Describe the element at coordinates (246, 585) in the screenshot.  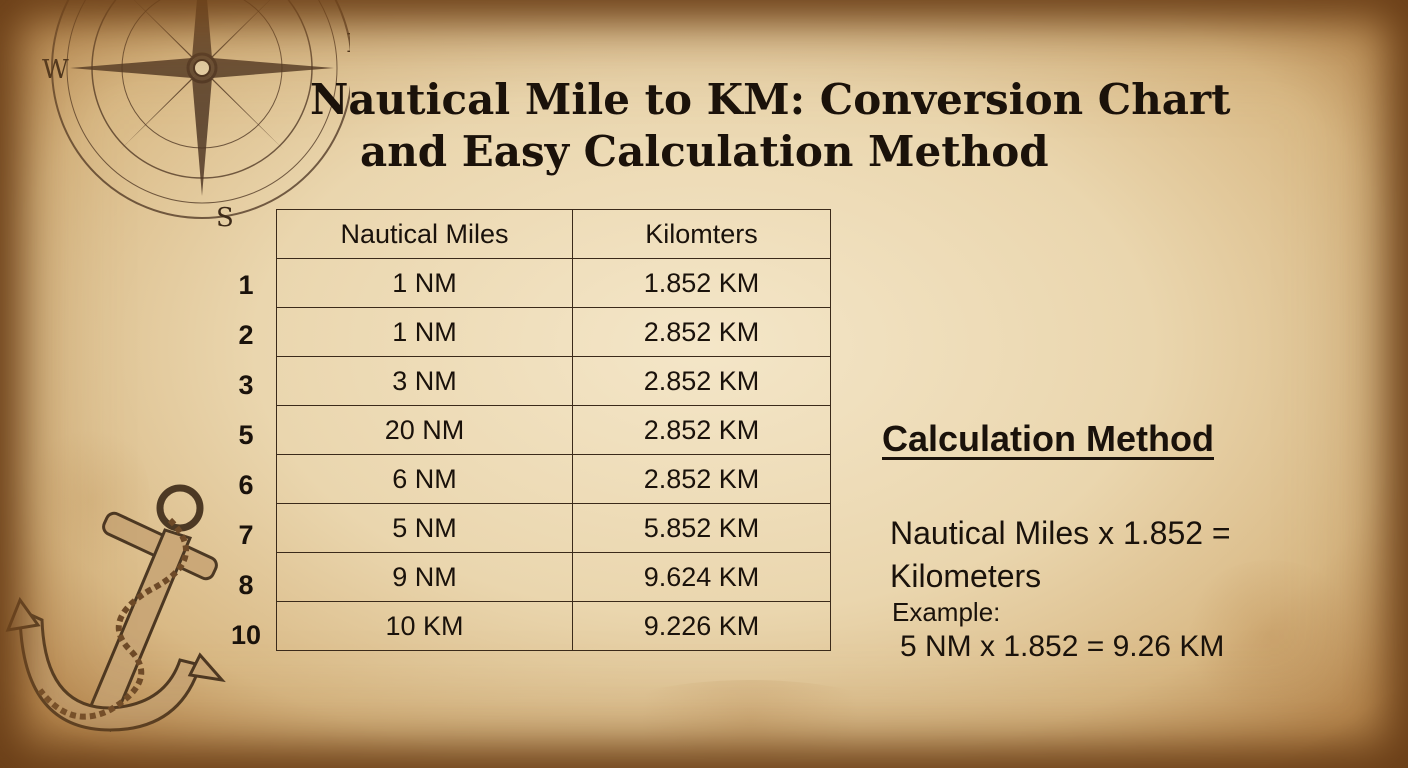
I see `row-number: 8` at that location.